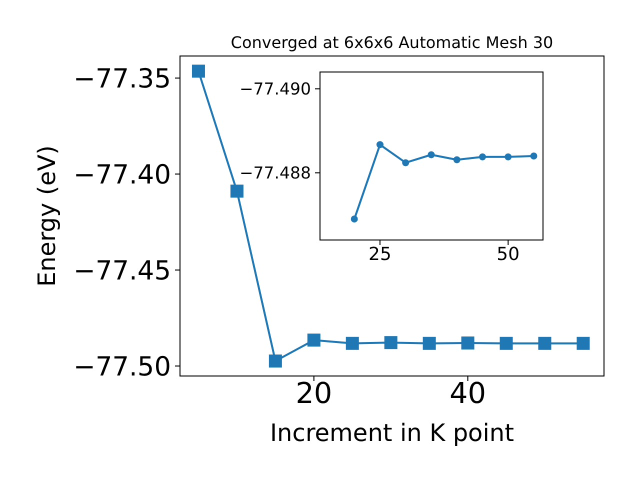 The image size is (640, 480). What do you see at coordinates (380, 254) in the screenshot?
I see `x-tick-label: 25` at bounding box center [380, 254].